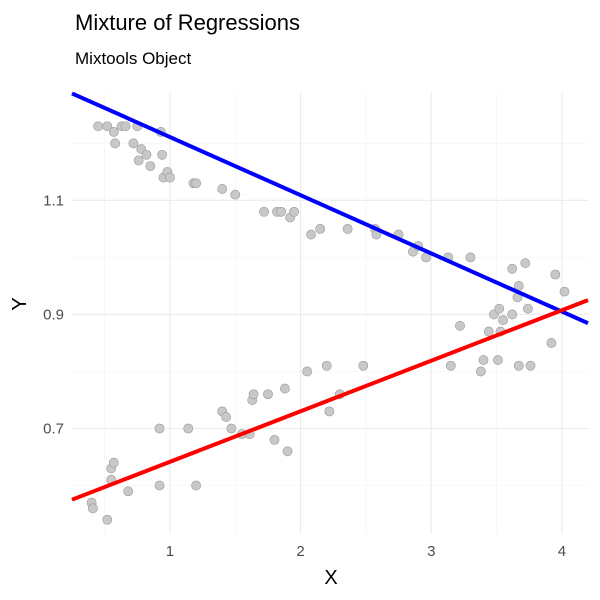 The height and width of the screenshot is (600, 600). What do you see at coordinates (187, 22) in the screenshot?
I see `chart-title: Mixture of Regressions` at bounding box center [187, 22].